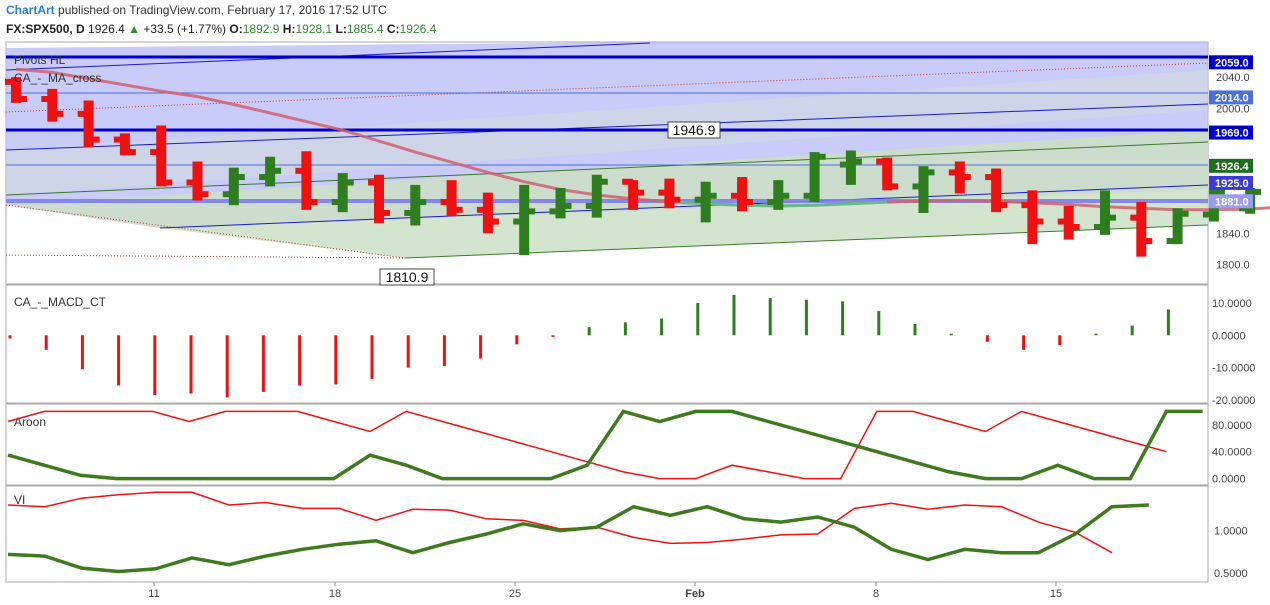 This screenshot has height=605, width=1270. I want to click on price-y-tick: 1840.0, so click(1233, 234).